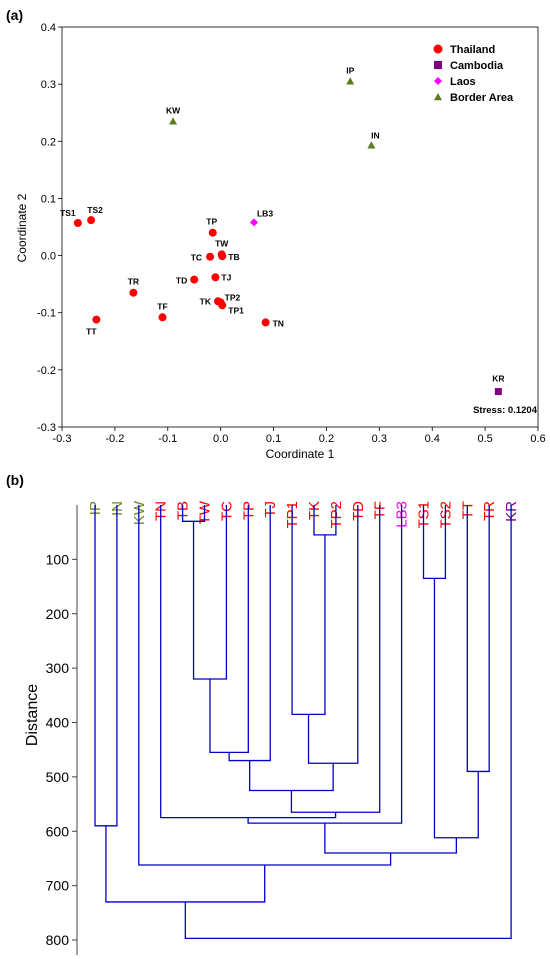 This screenshot has width=550, height=959. Describe the element at coordinates (350, 81) in the screenshot. I see `data-point-ip` at that location.